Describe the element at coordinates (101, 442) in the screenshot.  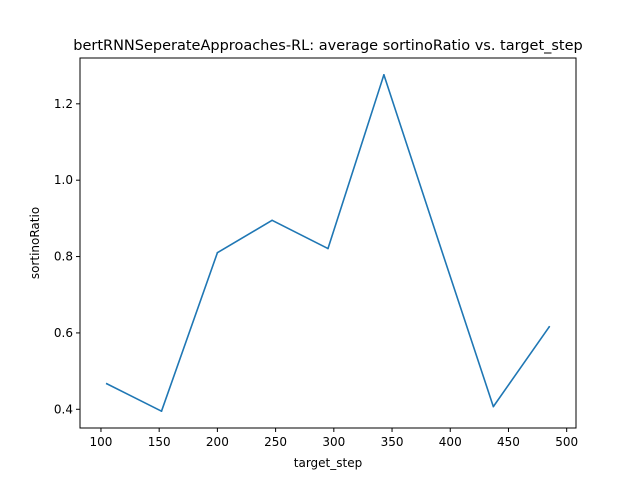
I see `x-tick-label: 100` at that location.